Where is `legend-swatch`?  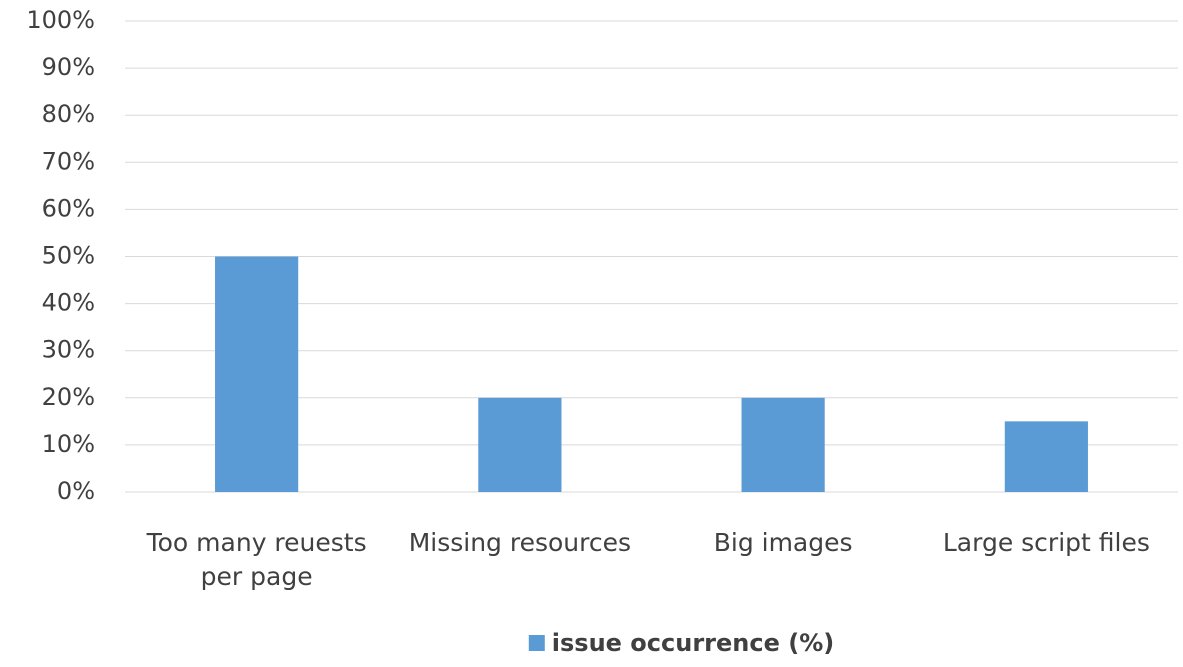
legend-swatch is located at coordinates (536, 643).